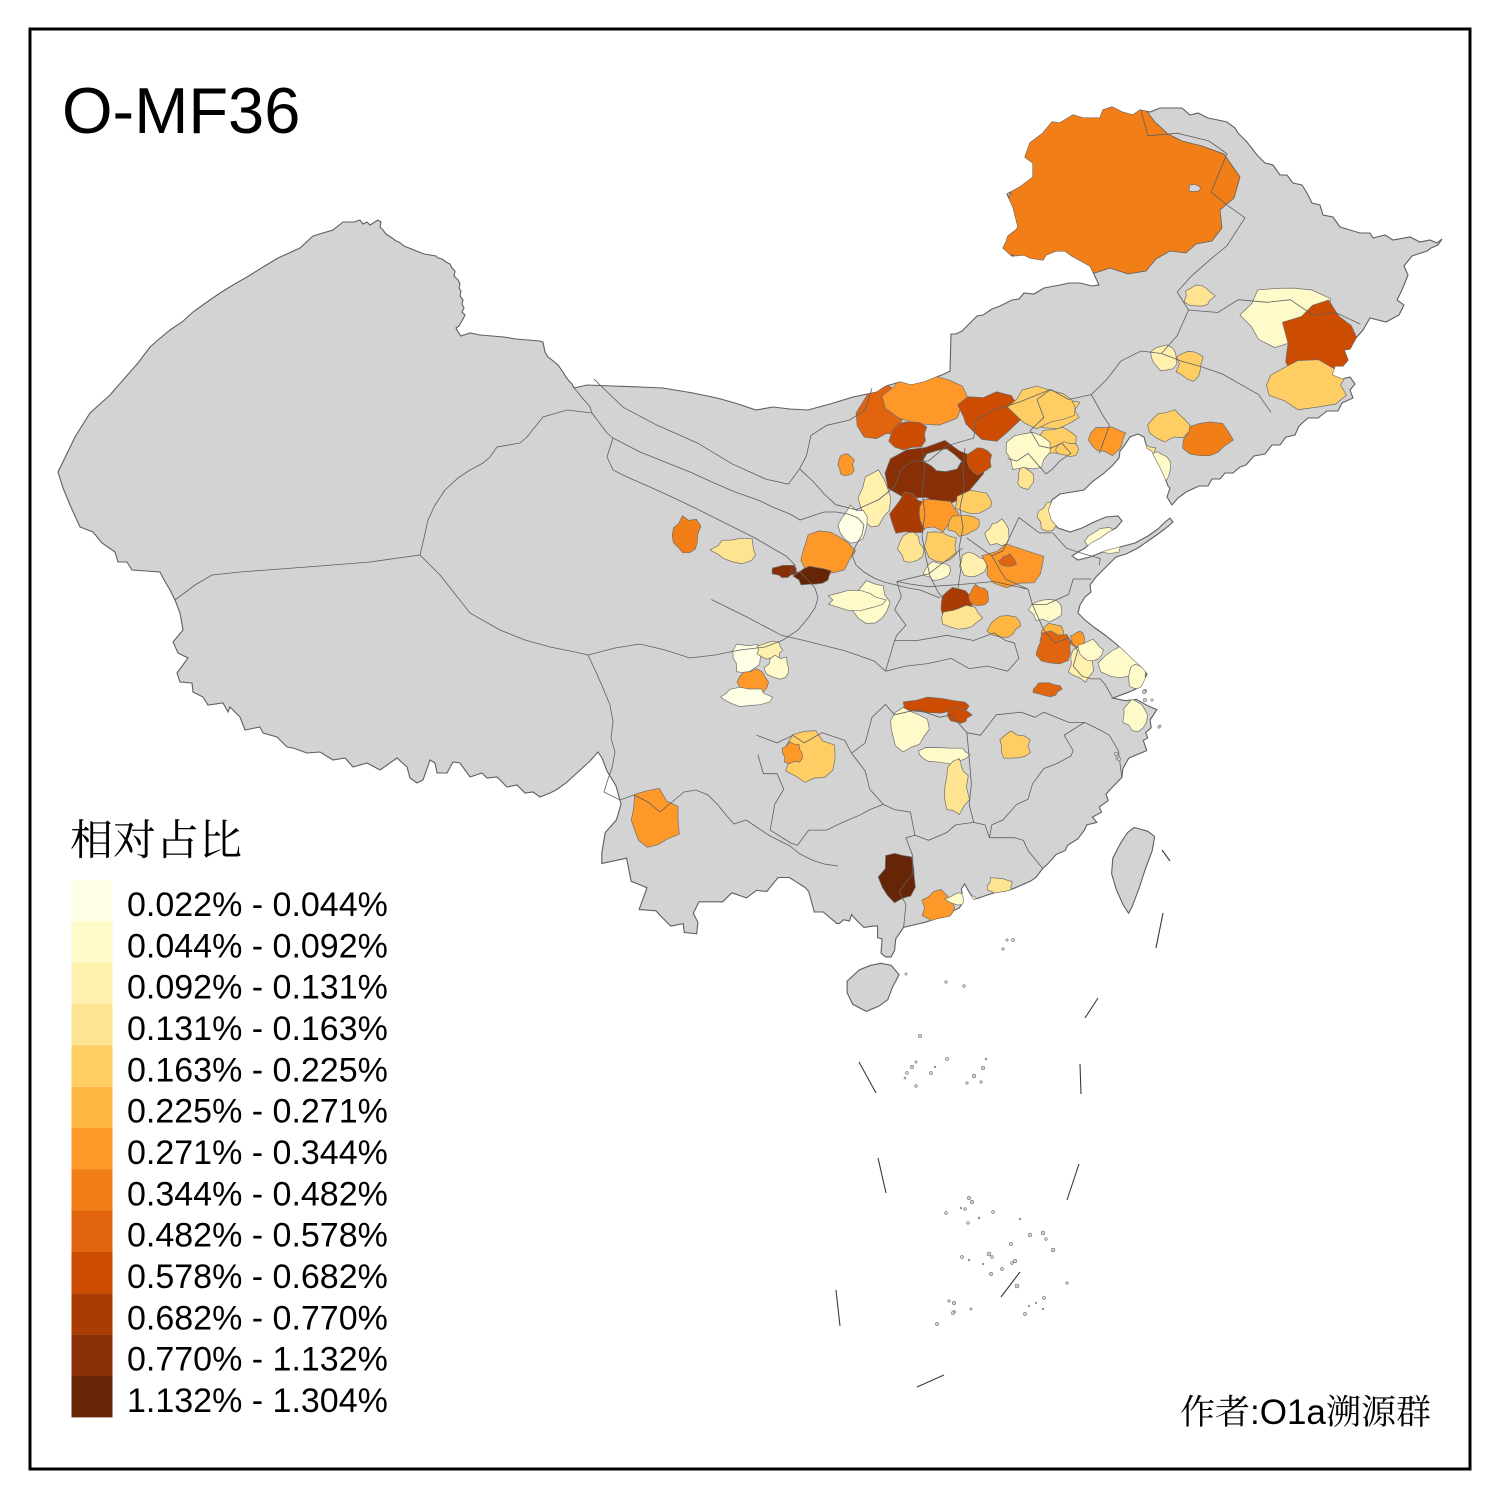  I want to click on svg-text: 0.225% - 0.271%, so click(257, 1112).